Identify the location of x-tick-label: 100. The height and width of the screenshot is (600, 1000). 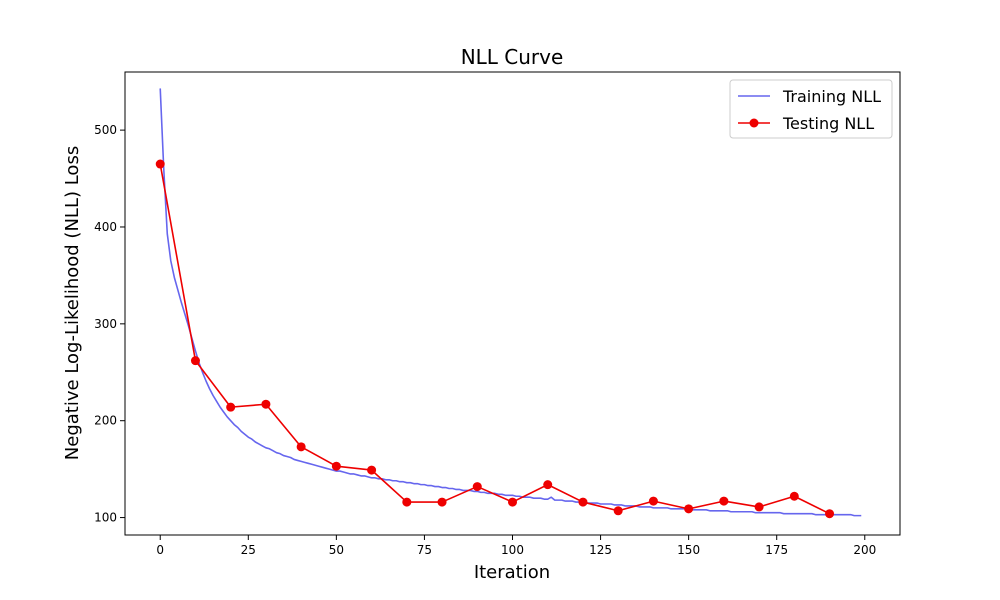
(512, 550).